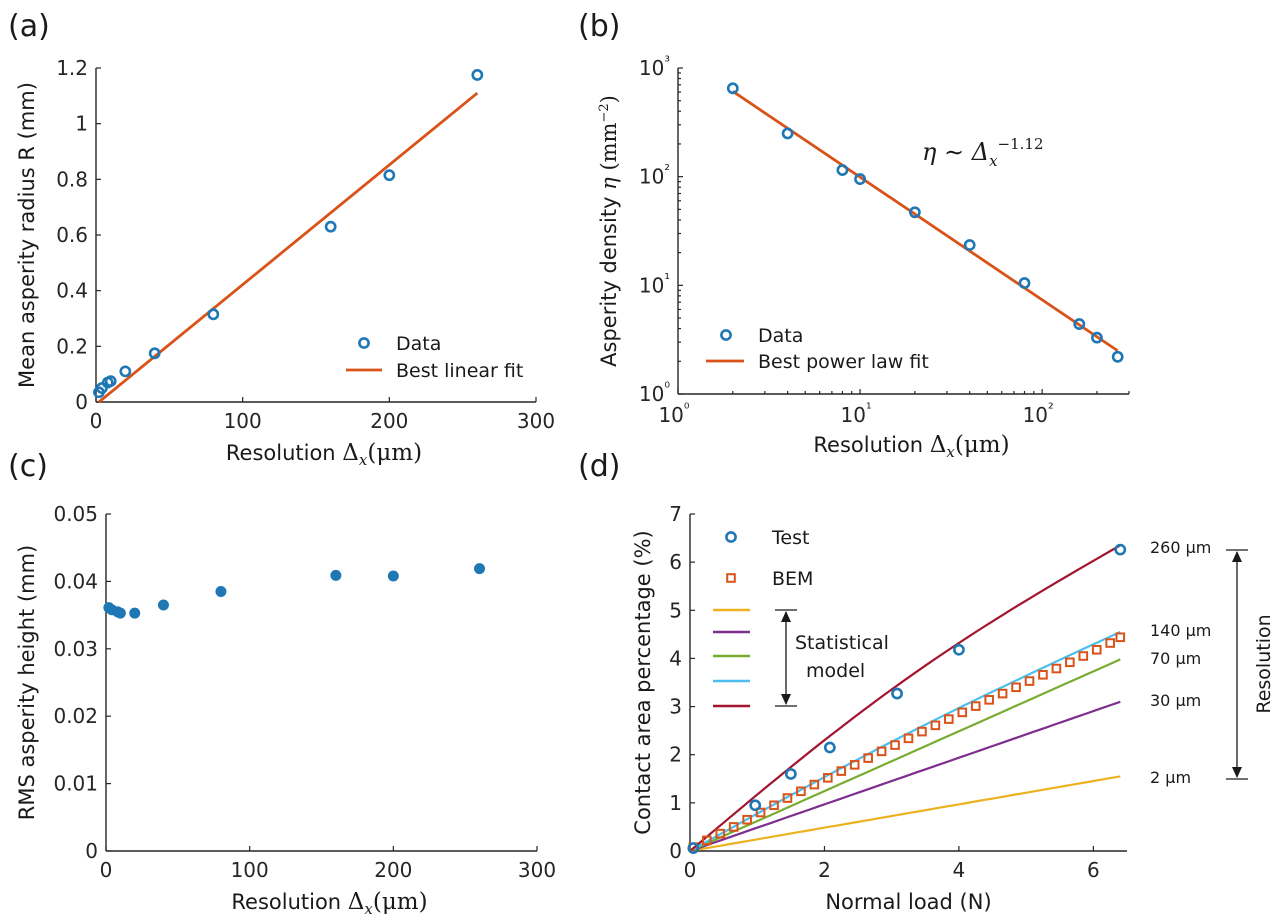  What do you see at coordinates (1264, 663) in the screenshot?
I see `resolution-label: Resolution` at bounding box center [1264, 663].